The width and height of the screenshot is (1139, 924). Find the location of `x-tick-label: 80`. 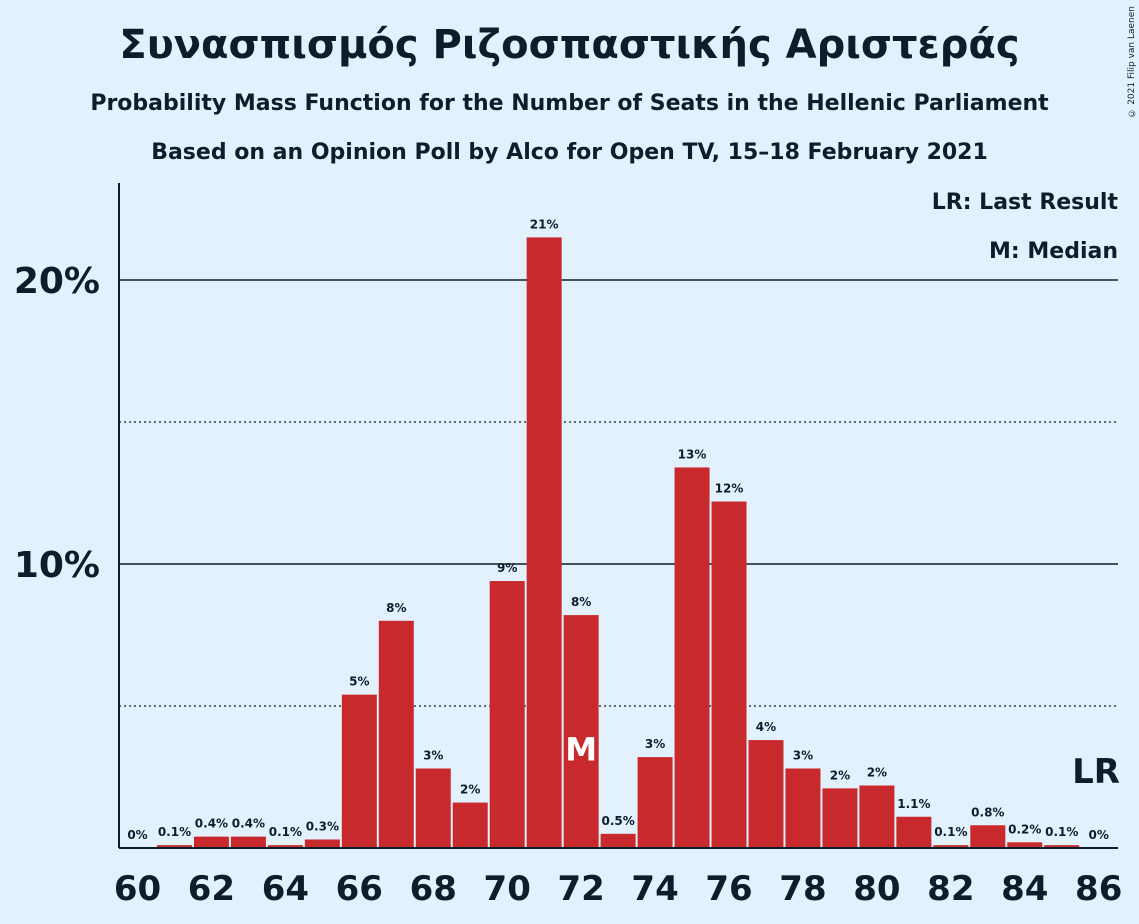

x-tick-label: 80 is located at coordinates (876, 889).